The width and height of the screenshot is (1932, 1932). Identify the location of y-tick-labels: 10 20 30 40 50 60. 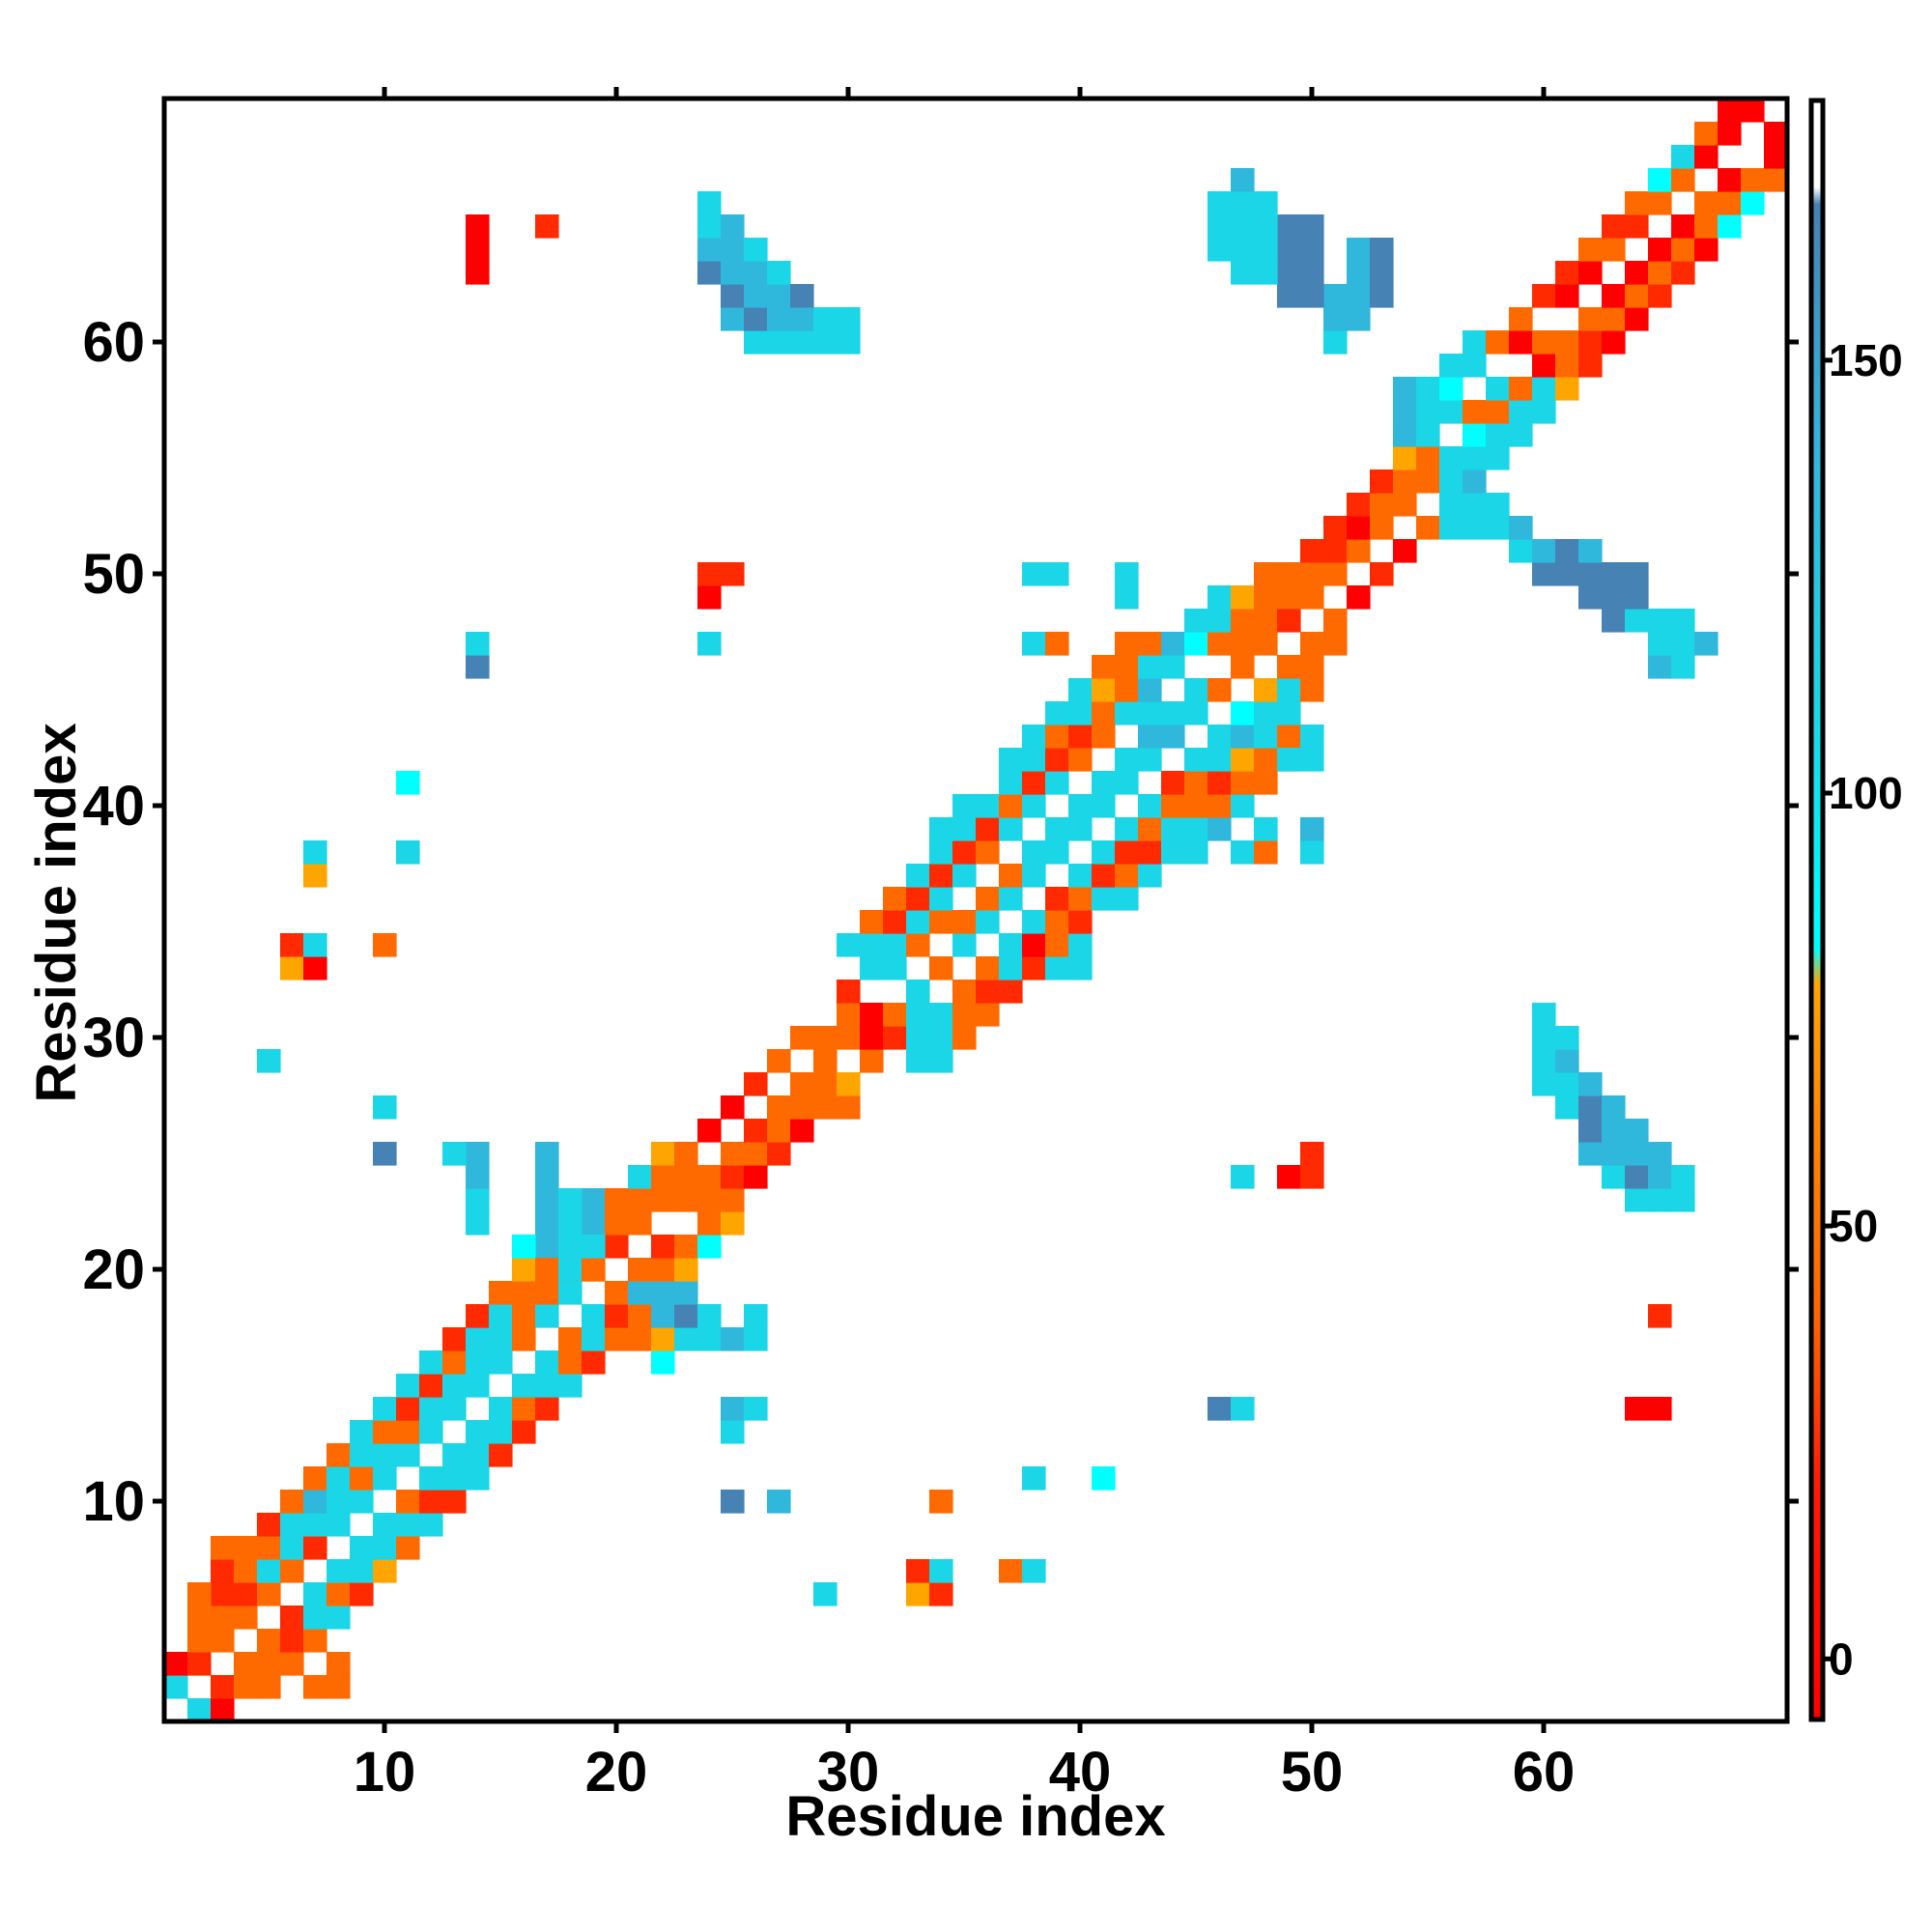
(113, 922).